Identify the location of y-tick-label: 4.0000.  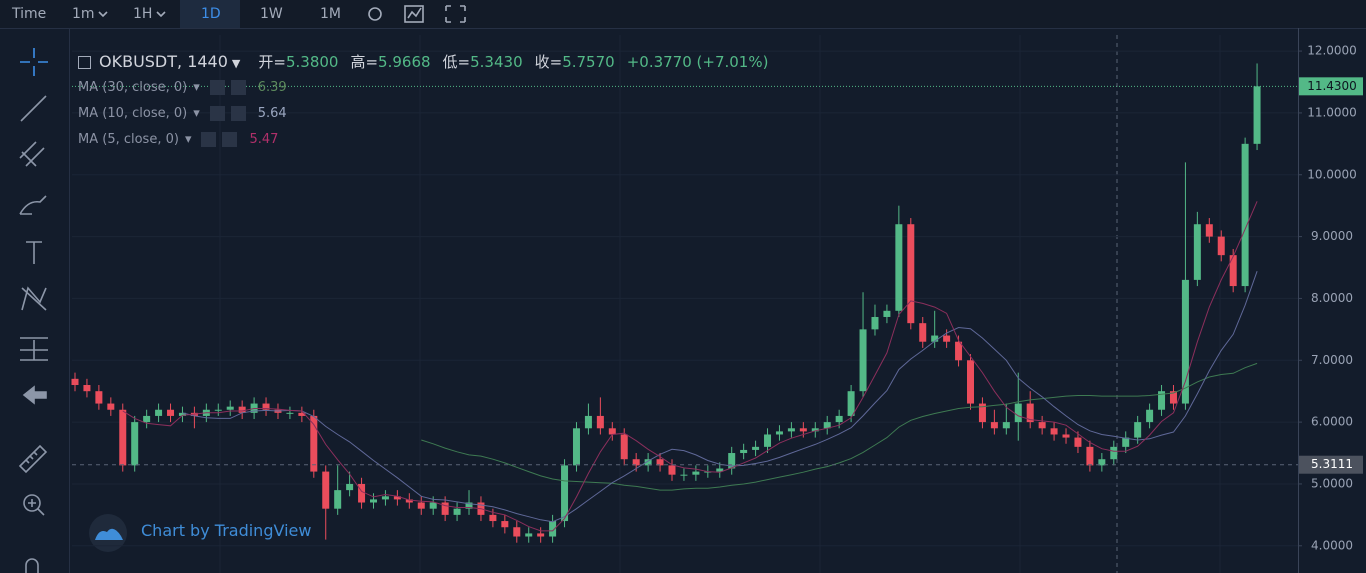
(1332, 545).